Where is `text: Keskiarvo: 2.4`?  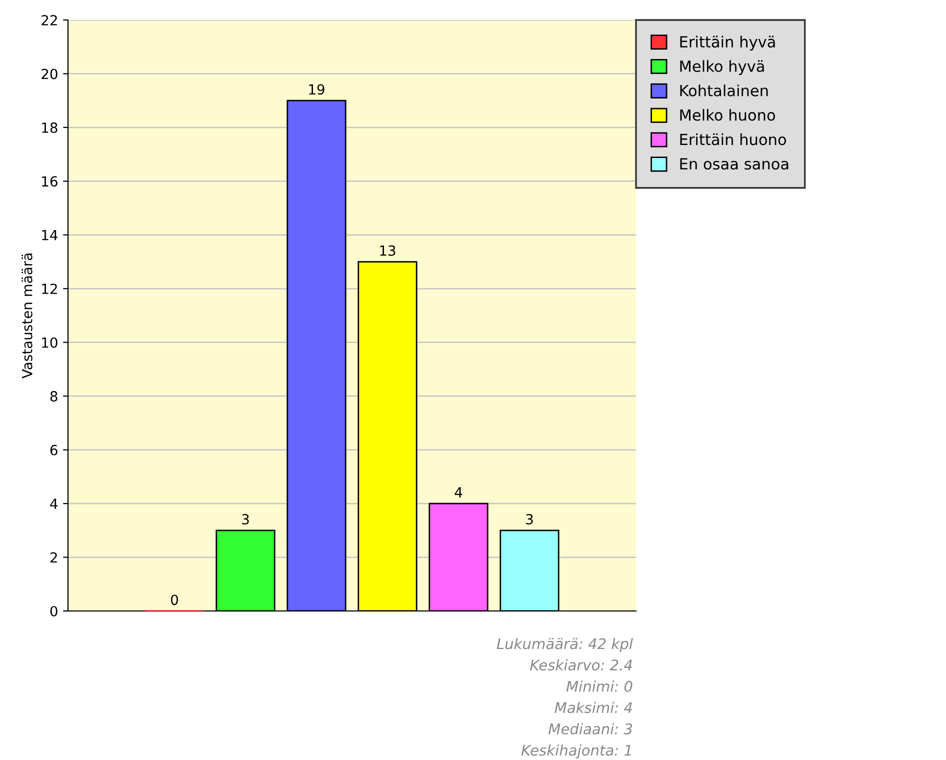
text: Keskiarvo: 2.4 is located at coordinates (581, 665).